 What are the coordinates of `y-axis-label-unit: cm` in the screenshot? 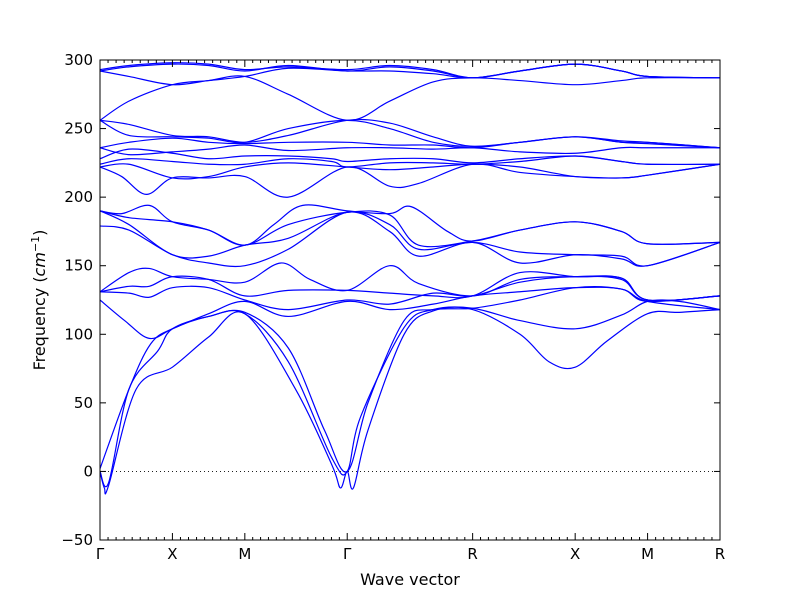 It's located at (39, 264).